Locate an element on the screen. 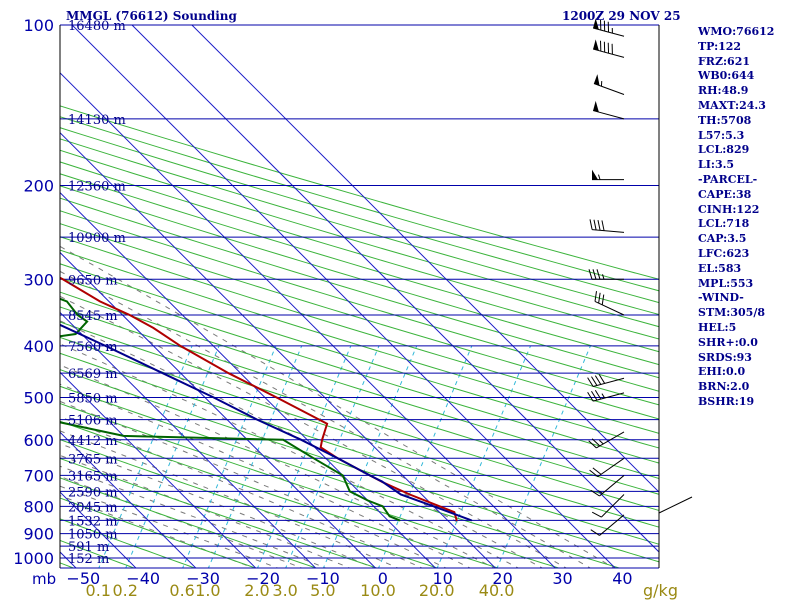  stat-line: SRDS:93 is located at coordinates (725, 357).